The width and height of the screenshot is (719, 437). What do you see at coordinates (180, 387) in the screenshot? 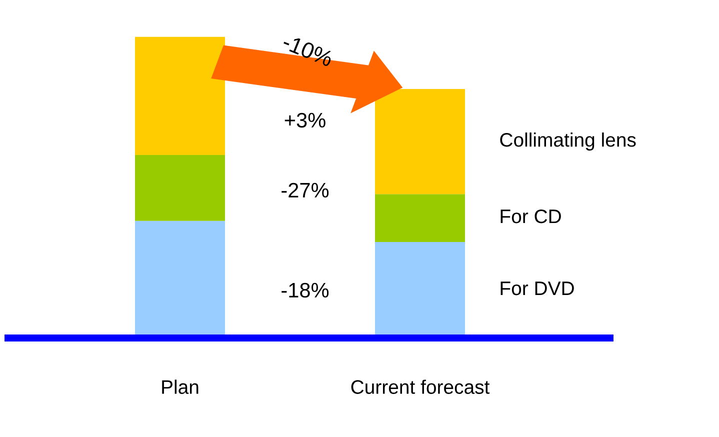
I see `x-tick-label: Plan` at bounding box center [180, 387].